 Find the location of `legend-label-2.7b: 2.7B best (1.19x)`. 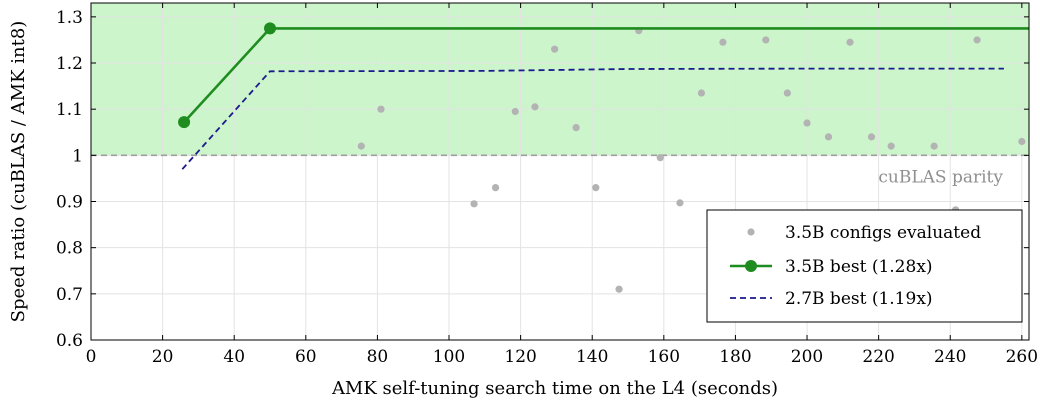

legend-label-2.7b: 2.7B best (1.19x) is located at coordinates (859, 299).